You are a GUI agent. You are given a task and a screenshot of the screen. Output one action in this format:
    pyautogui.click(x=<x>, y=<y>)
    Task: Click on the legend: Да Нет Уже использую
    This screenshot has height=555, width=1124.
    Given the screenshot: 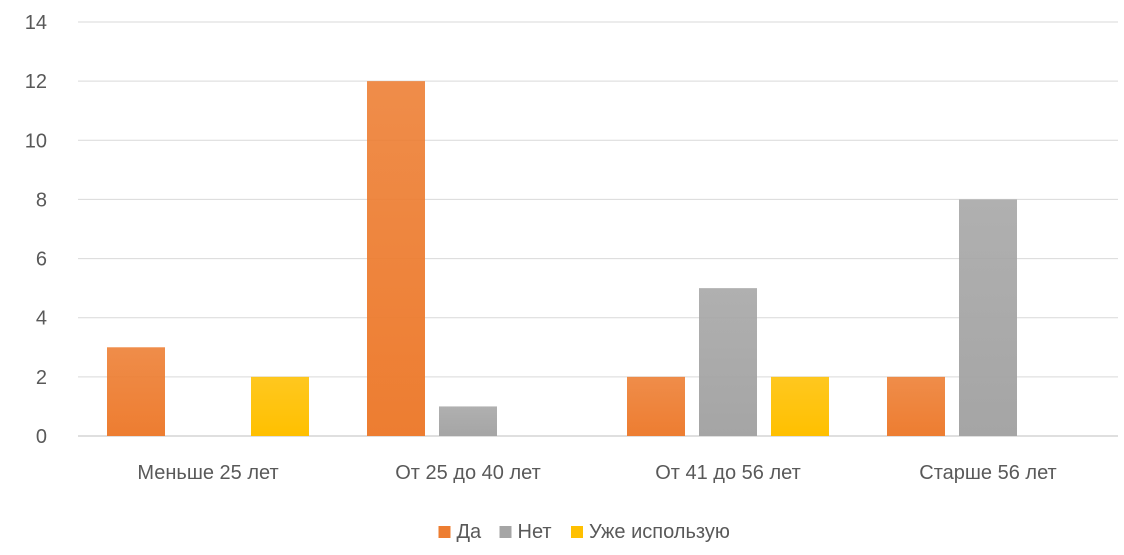 What is the action you would take?
    pyautogui.click(x=584, y=532)
    